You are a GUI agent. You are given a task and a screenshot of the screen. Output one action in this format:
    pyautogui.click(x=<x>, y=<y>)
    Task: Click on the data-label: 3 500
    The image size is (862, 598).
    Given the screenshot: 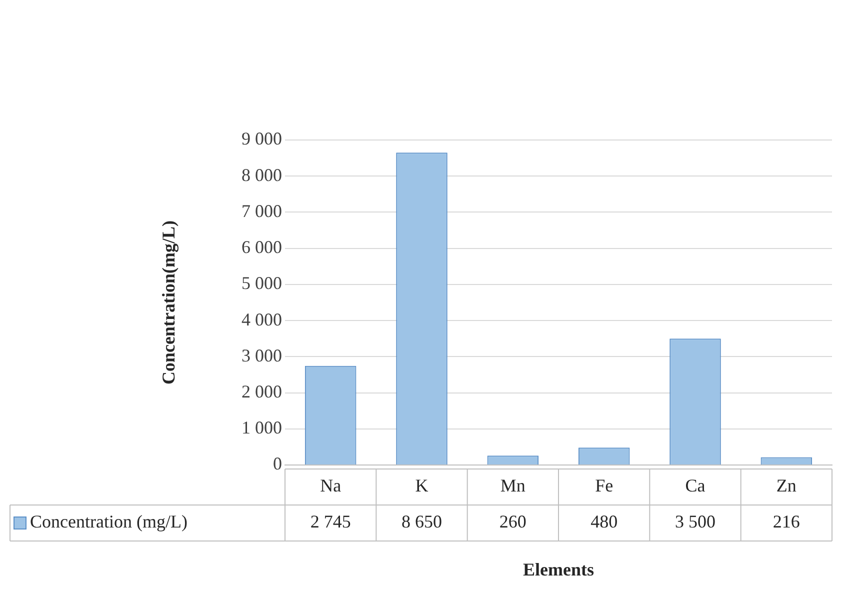 What is the action you would take?
    pyautogui.click(x=695, y=522)
    